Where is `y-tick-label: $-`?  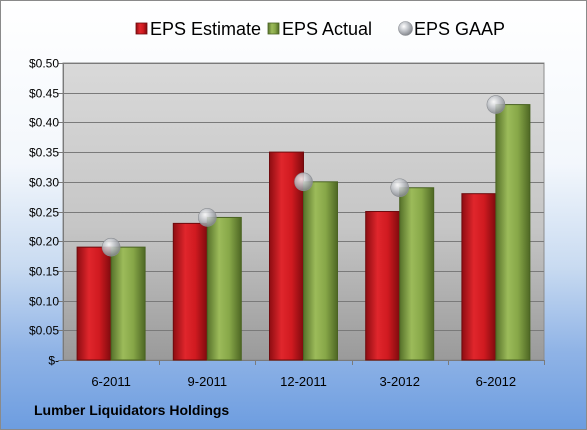
y-tick-label: $- is located at coordinates (53, 361).